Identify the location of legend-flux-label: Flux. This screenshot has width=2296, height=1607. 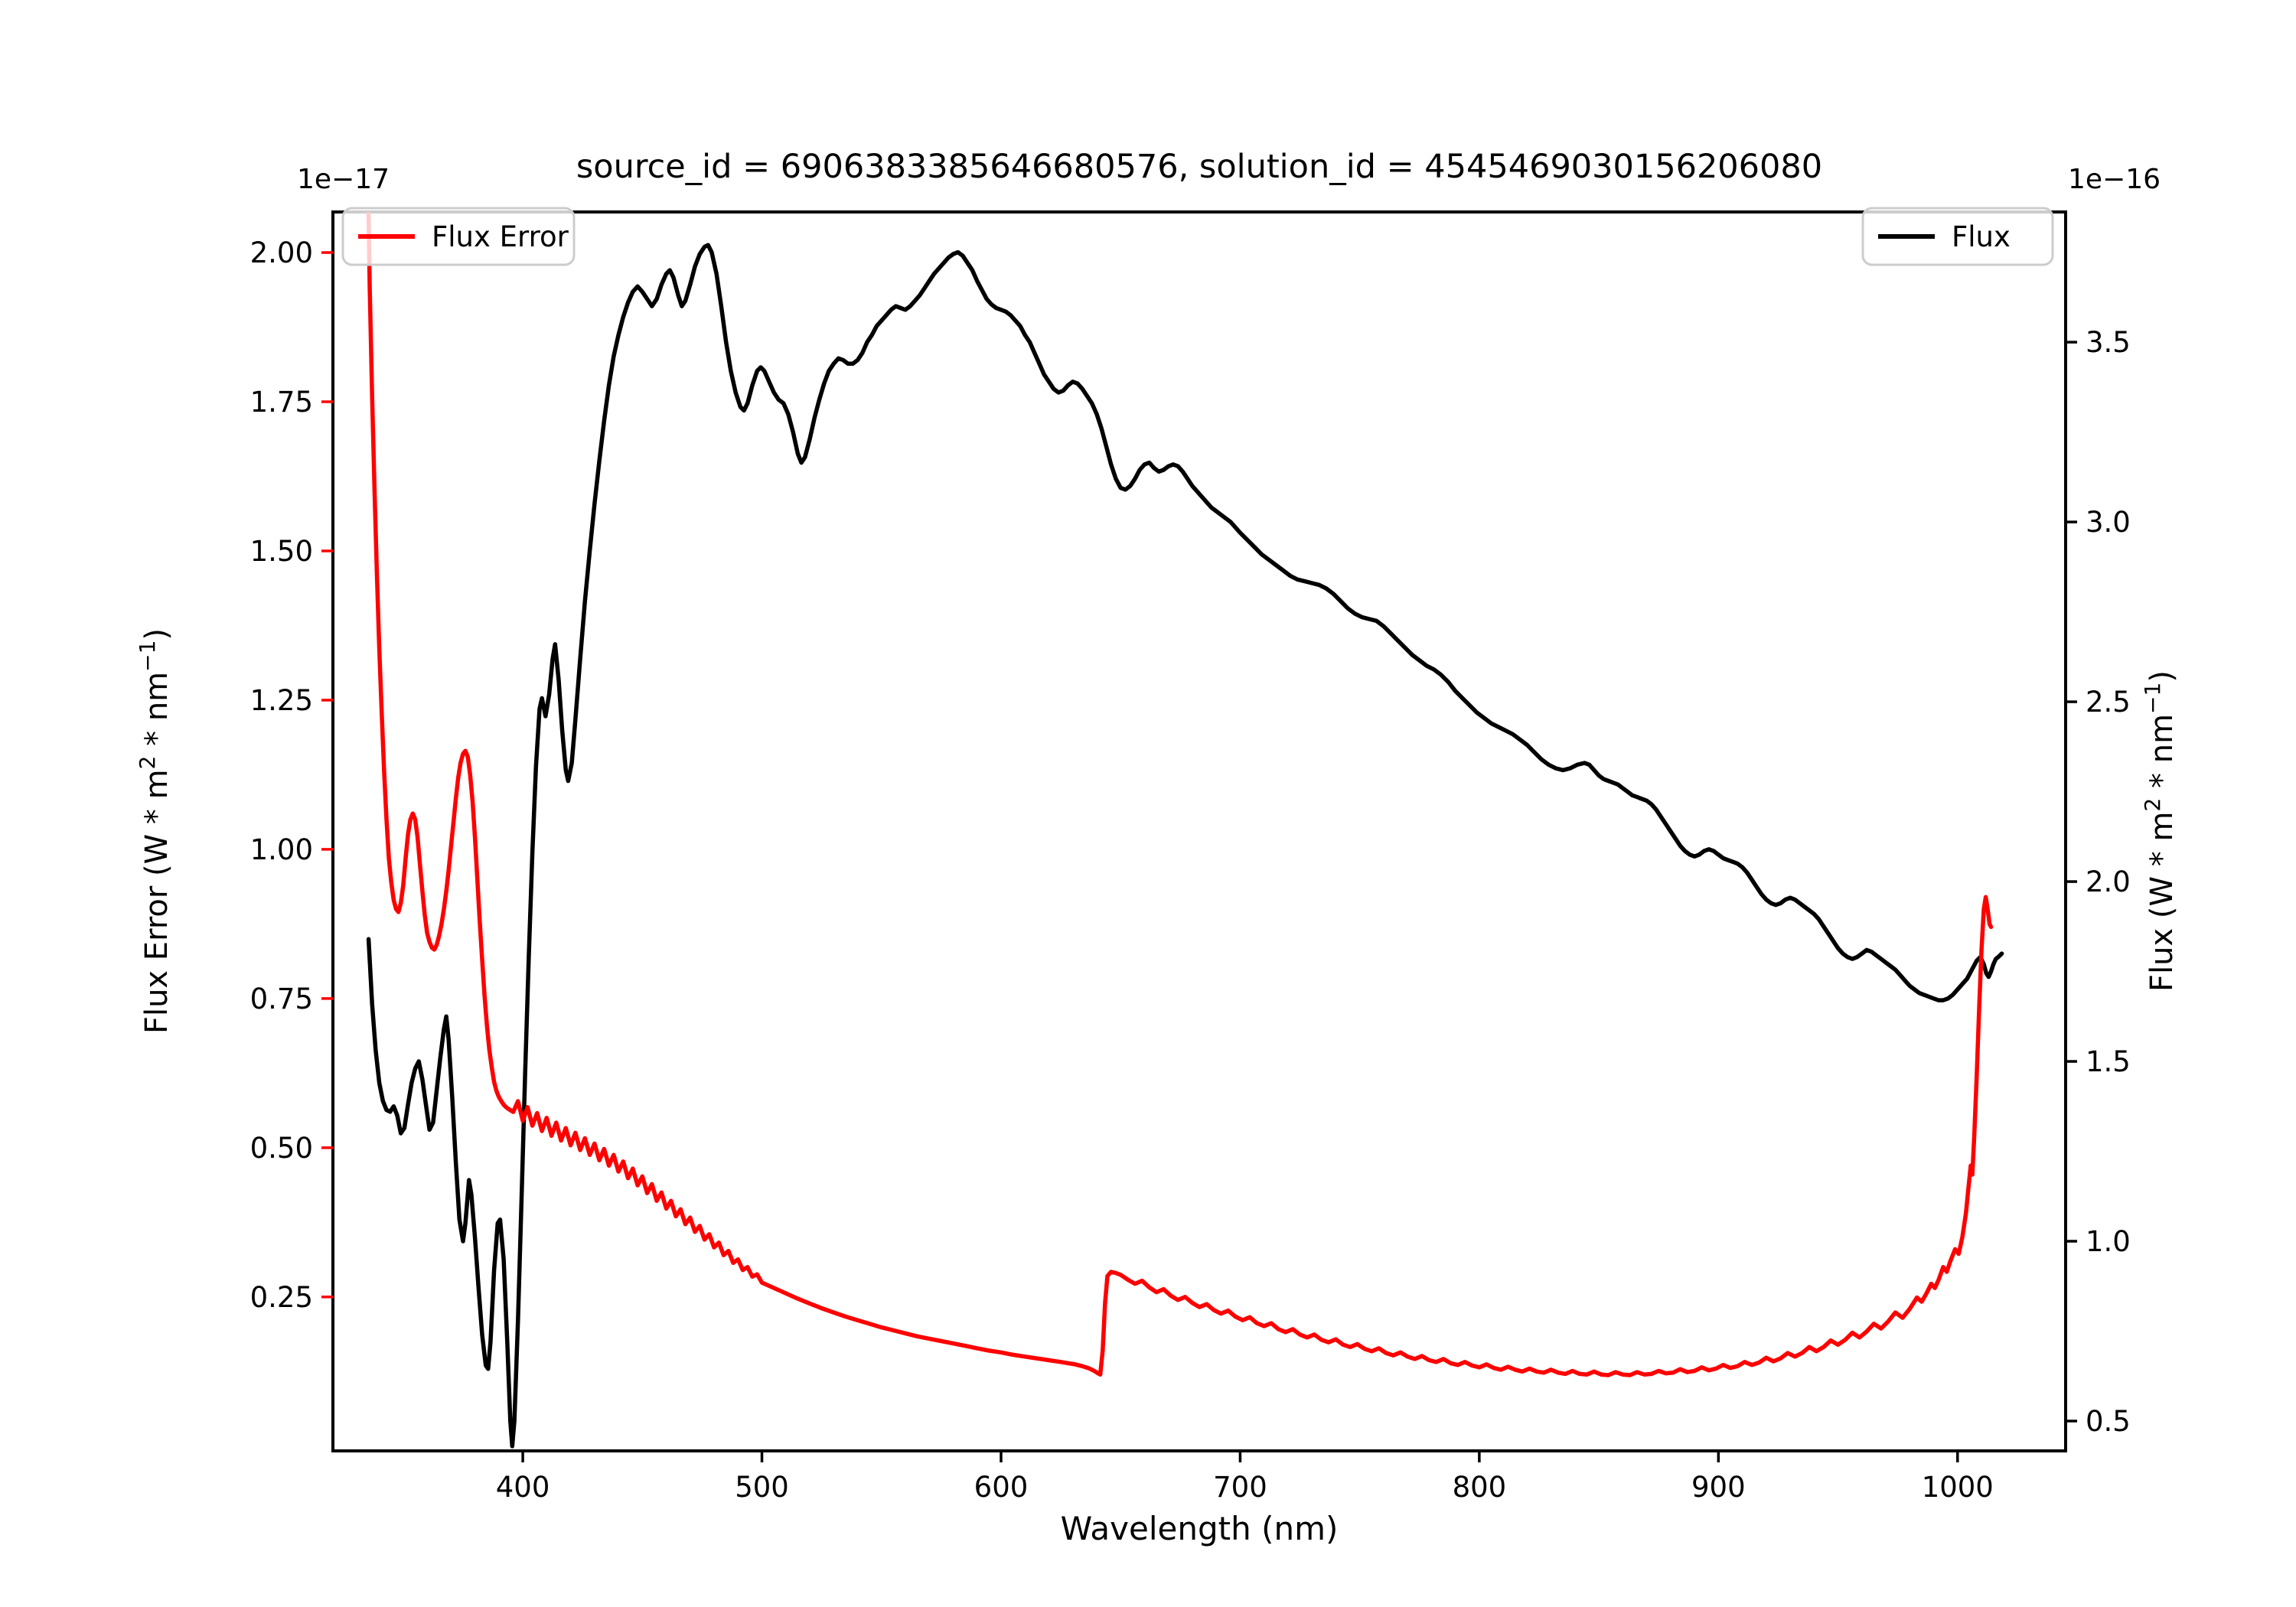
(1981, 237).